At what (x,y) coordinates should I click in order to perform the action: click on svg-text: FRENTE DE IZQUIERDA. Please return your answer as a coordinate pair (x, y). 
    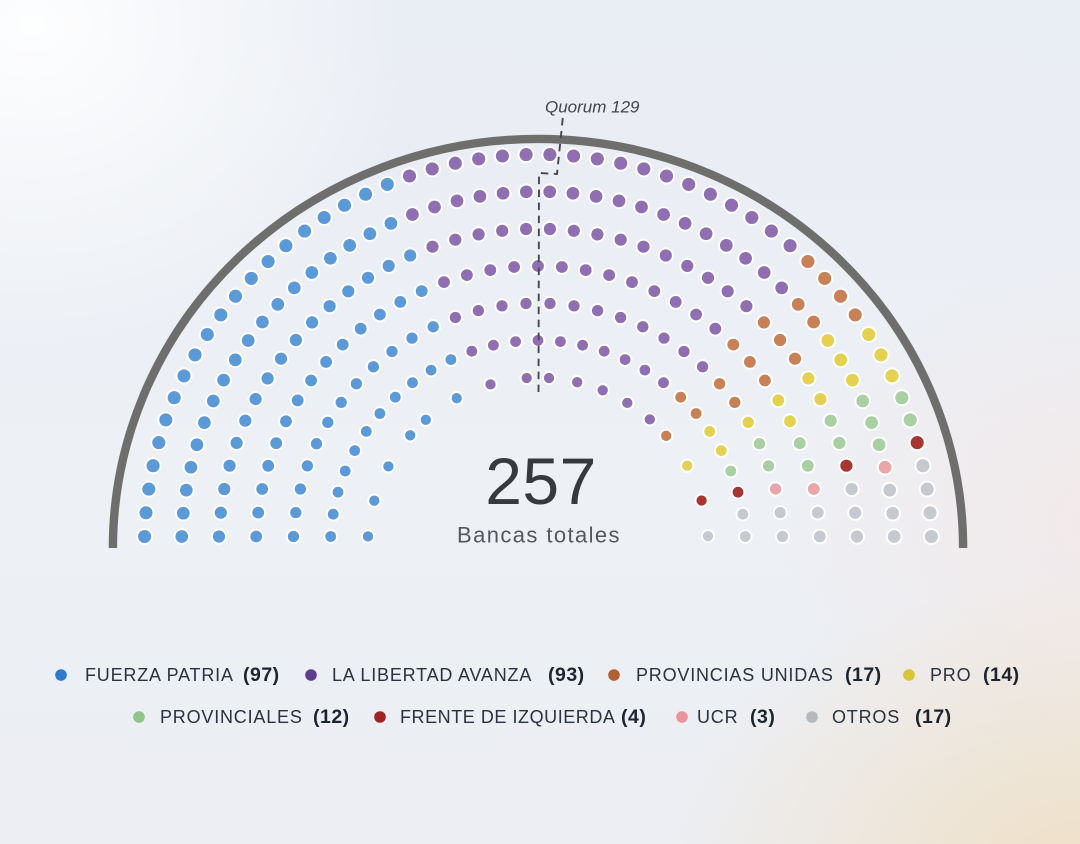
    Looking at the image, I should click on (507, 717).